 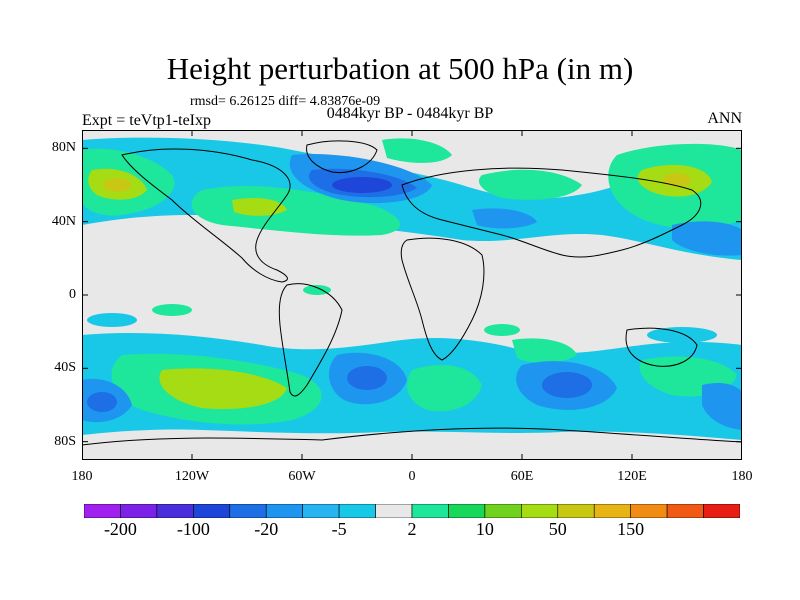 I want to click on x-tick-label: 120W, so click(x=192, y=476).